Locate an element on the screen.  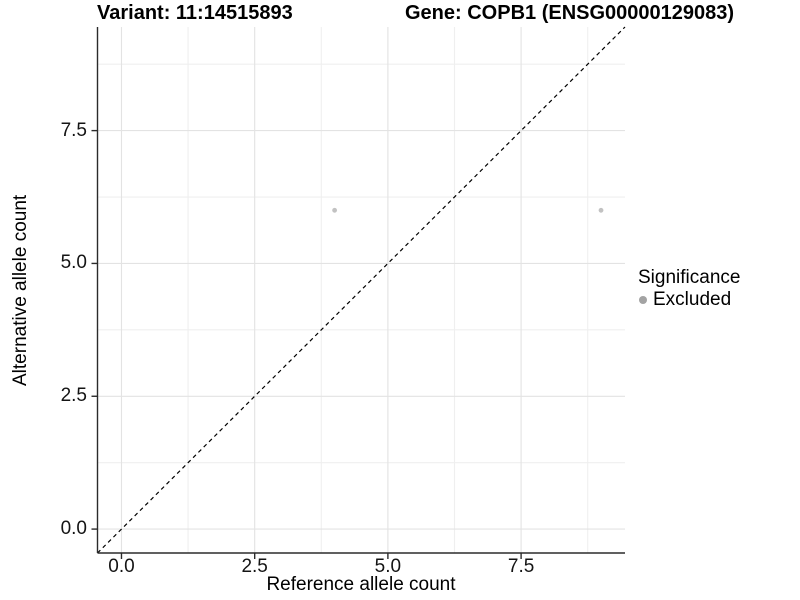
x-tick-label: 7.5 is located at coordinates (521, 566).